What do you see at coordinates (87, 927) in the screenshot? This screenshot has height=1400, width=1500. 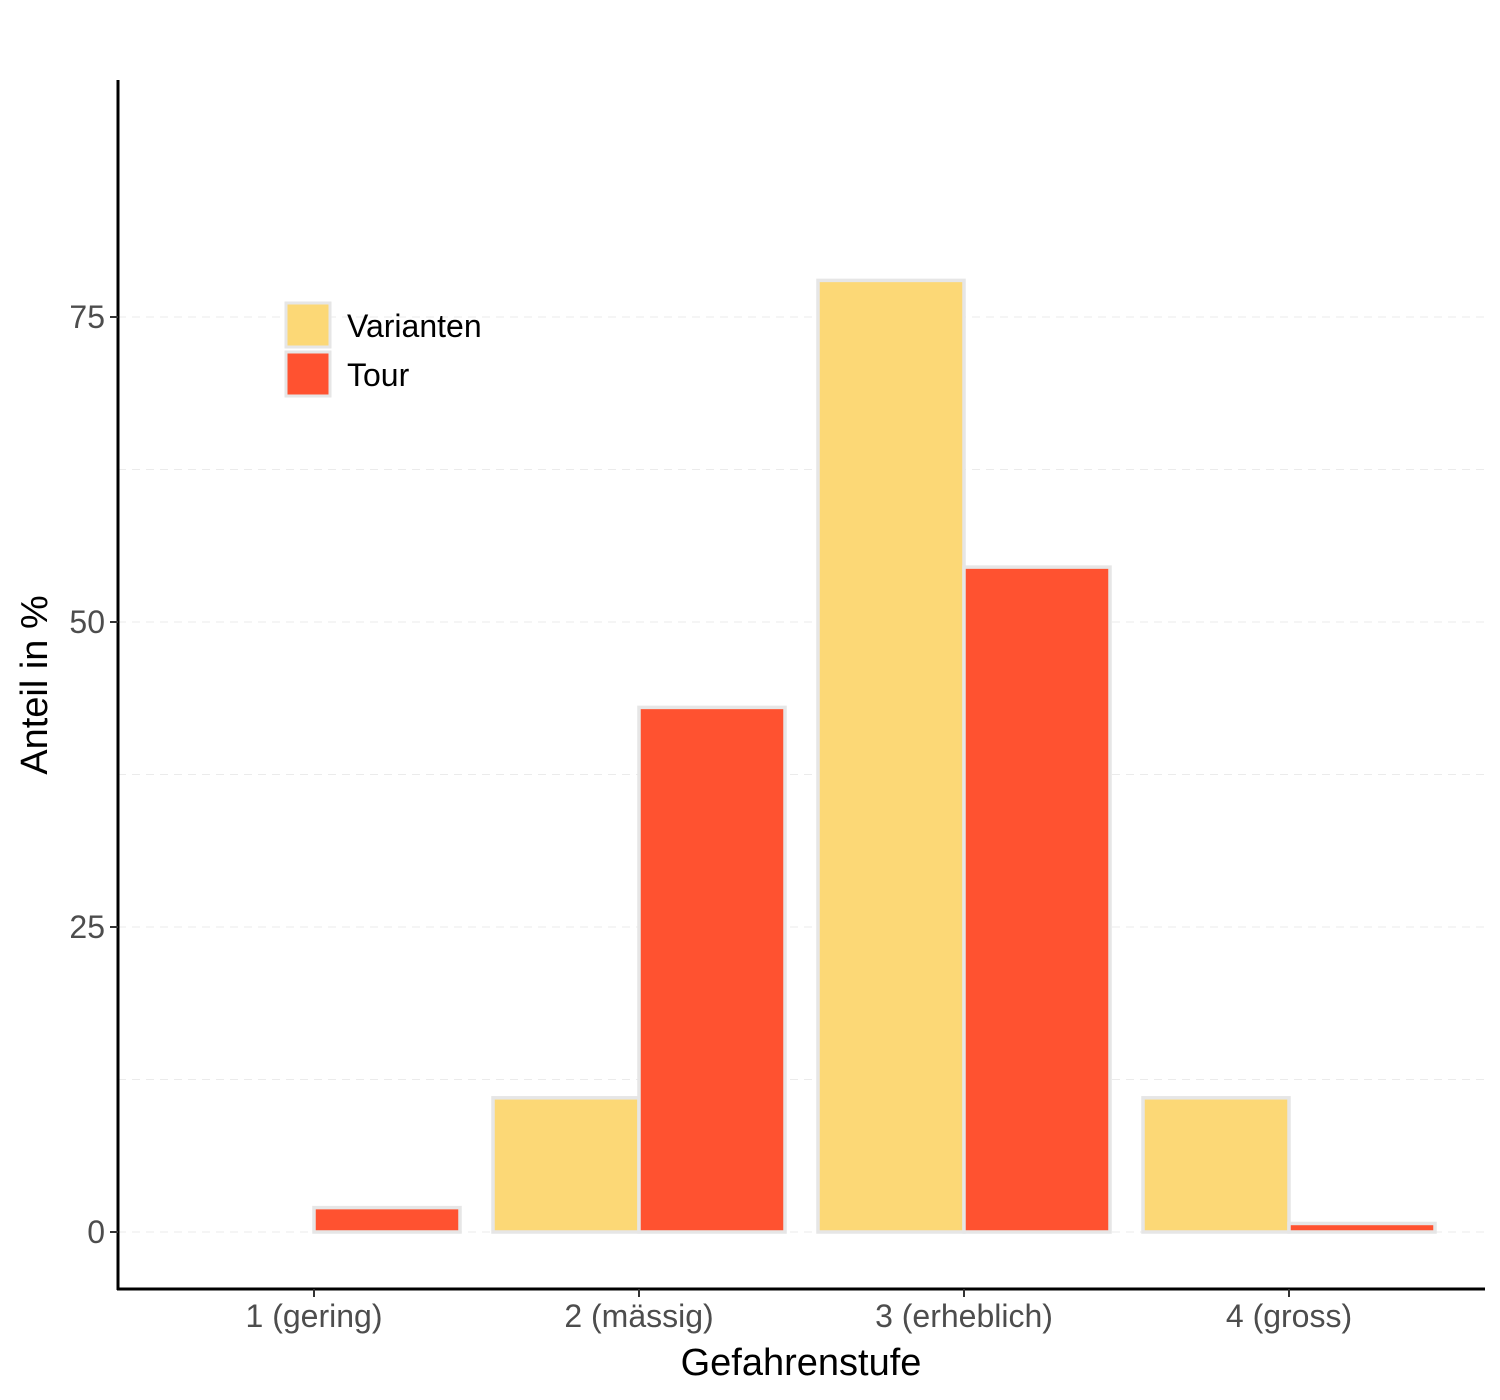 I see `y-tick-label: 25` at bounding box center [87, 927].